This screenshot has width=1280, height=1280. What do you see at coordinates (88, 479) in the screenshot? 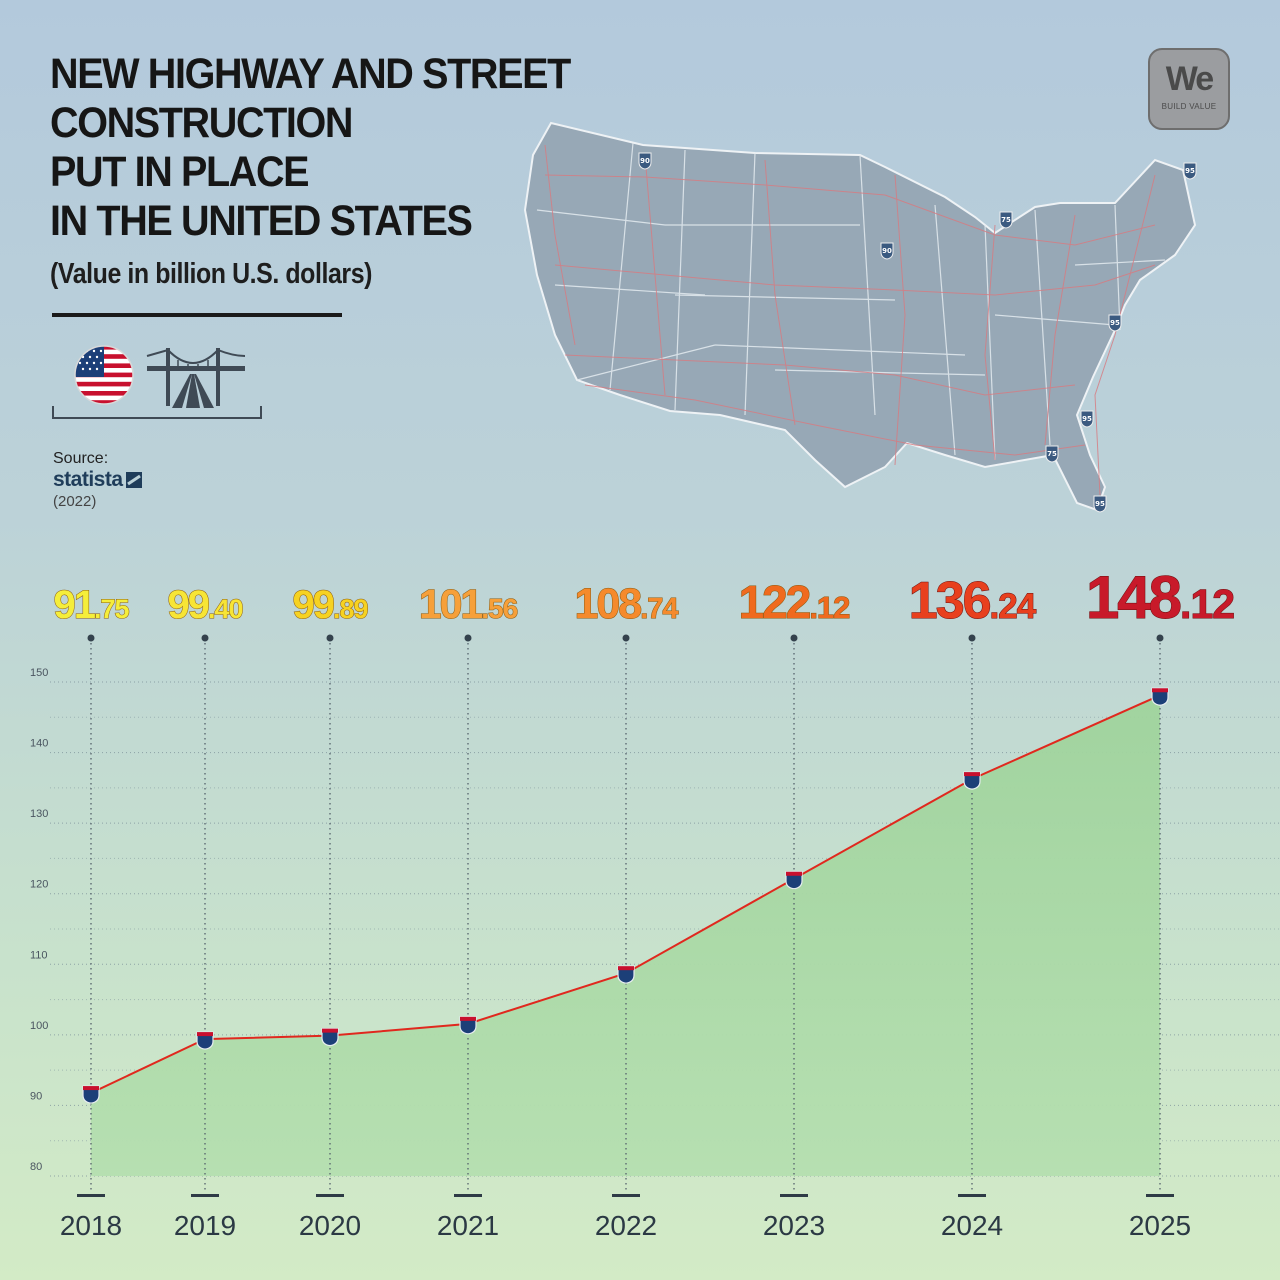
I see `source-name: statista` at bounding box center [88, 479].